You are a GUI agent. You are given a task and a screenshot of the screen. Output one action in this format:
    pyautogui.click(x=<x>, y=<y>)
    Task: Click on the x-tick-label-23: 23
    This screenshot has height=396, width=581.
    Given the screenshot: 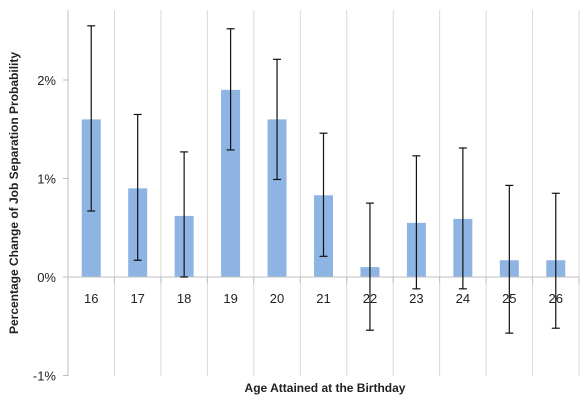 What is the action you would take?
    pyautogui.click(x=416, y=298)
    